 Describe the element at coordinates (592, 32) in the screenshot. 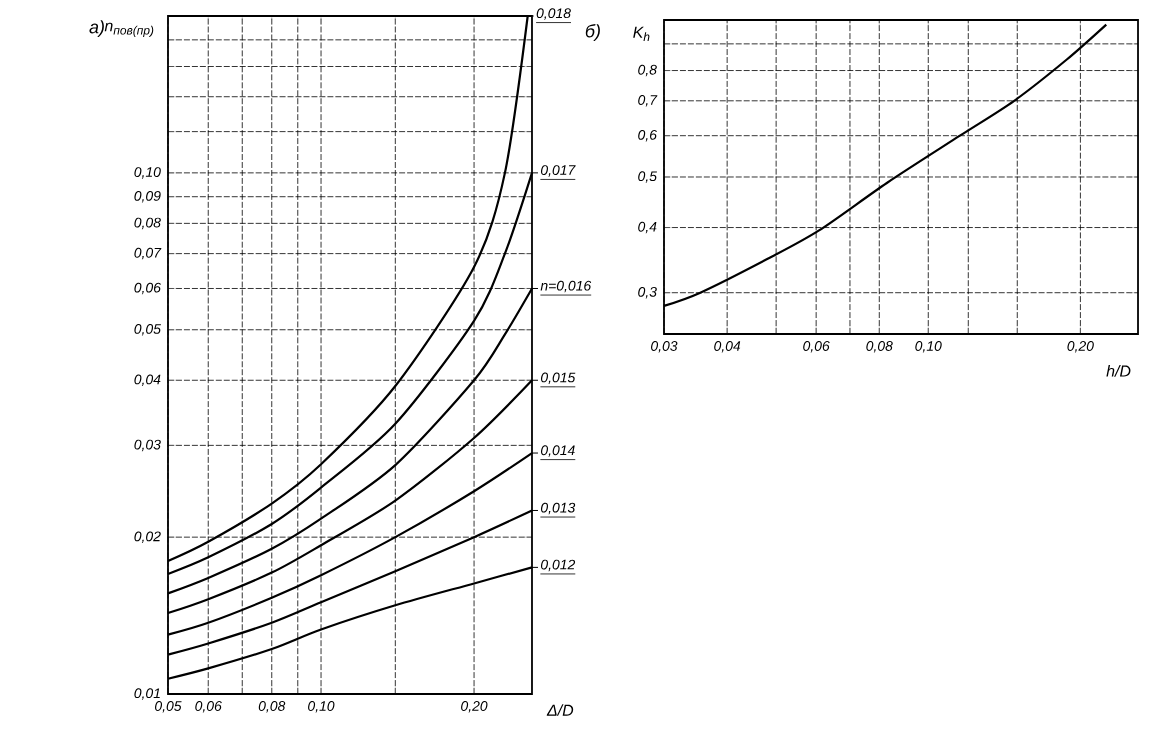

I see `chart-title: б)` at that location.